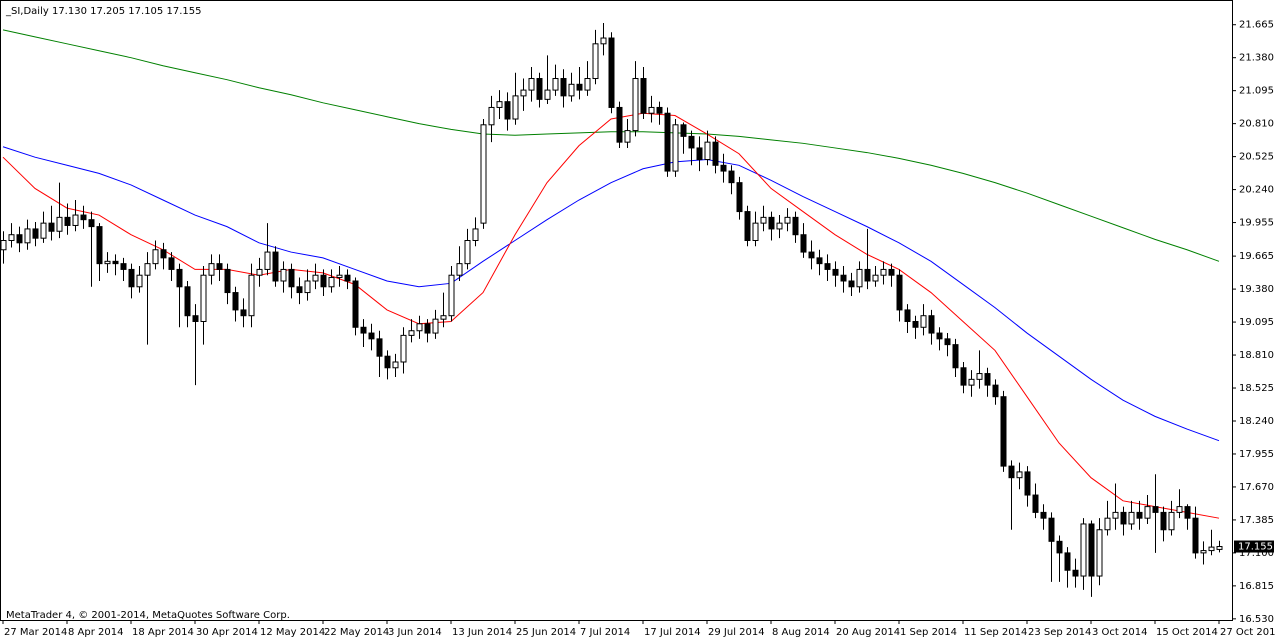 The image size is (1276, 641). What do you see at coordinates (163, 632) in the screenshot?
I see `x-tick-label: 18 Apr 2014` at bounding box center [163, 632].